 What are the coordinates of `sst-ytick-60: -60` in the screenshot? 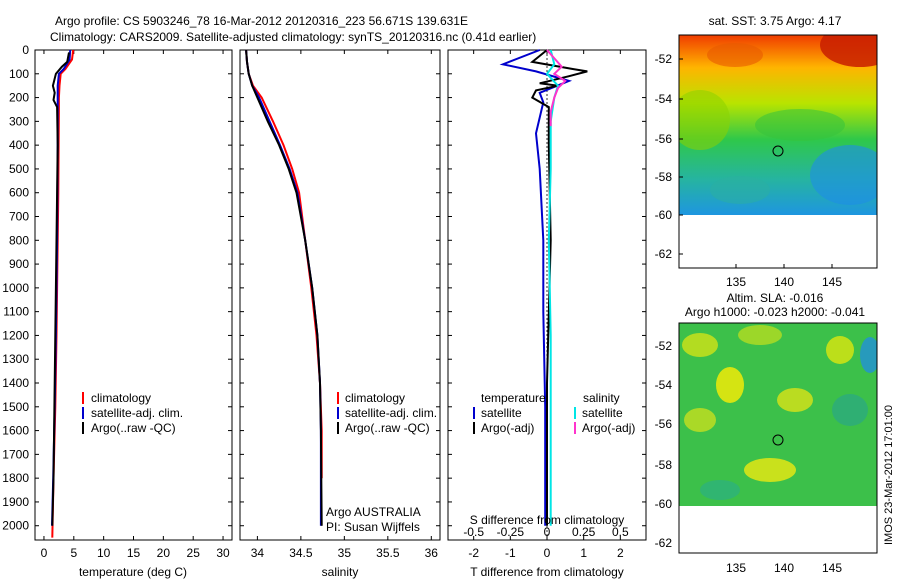 It's located at (664, 215).